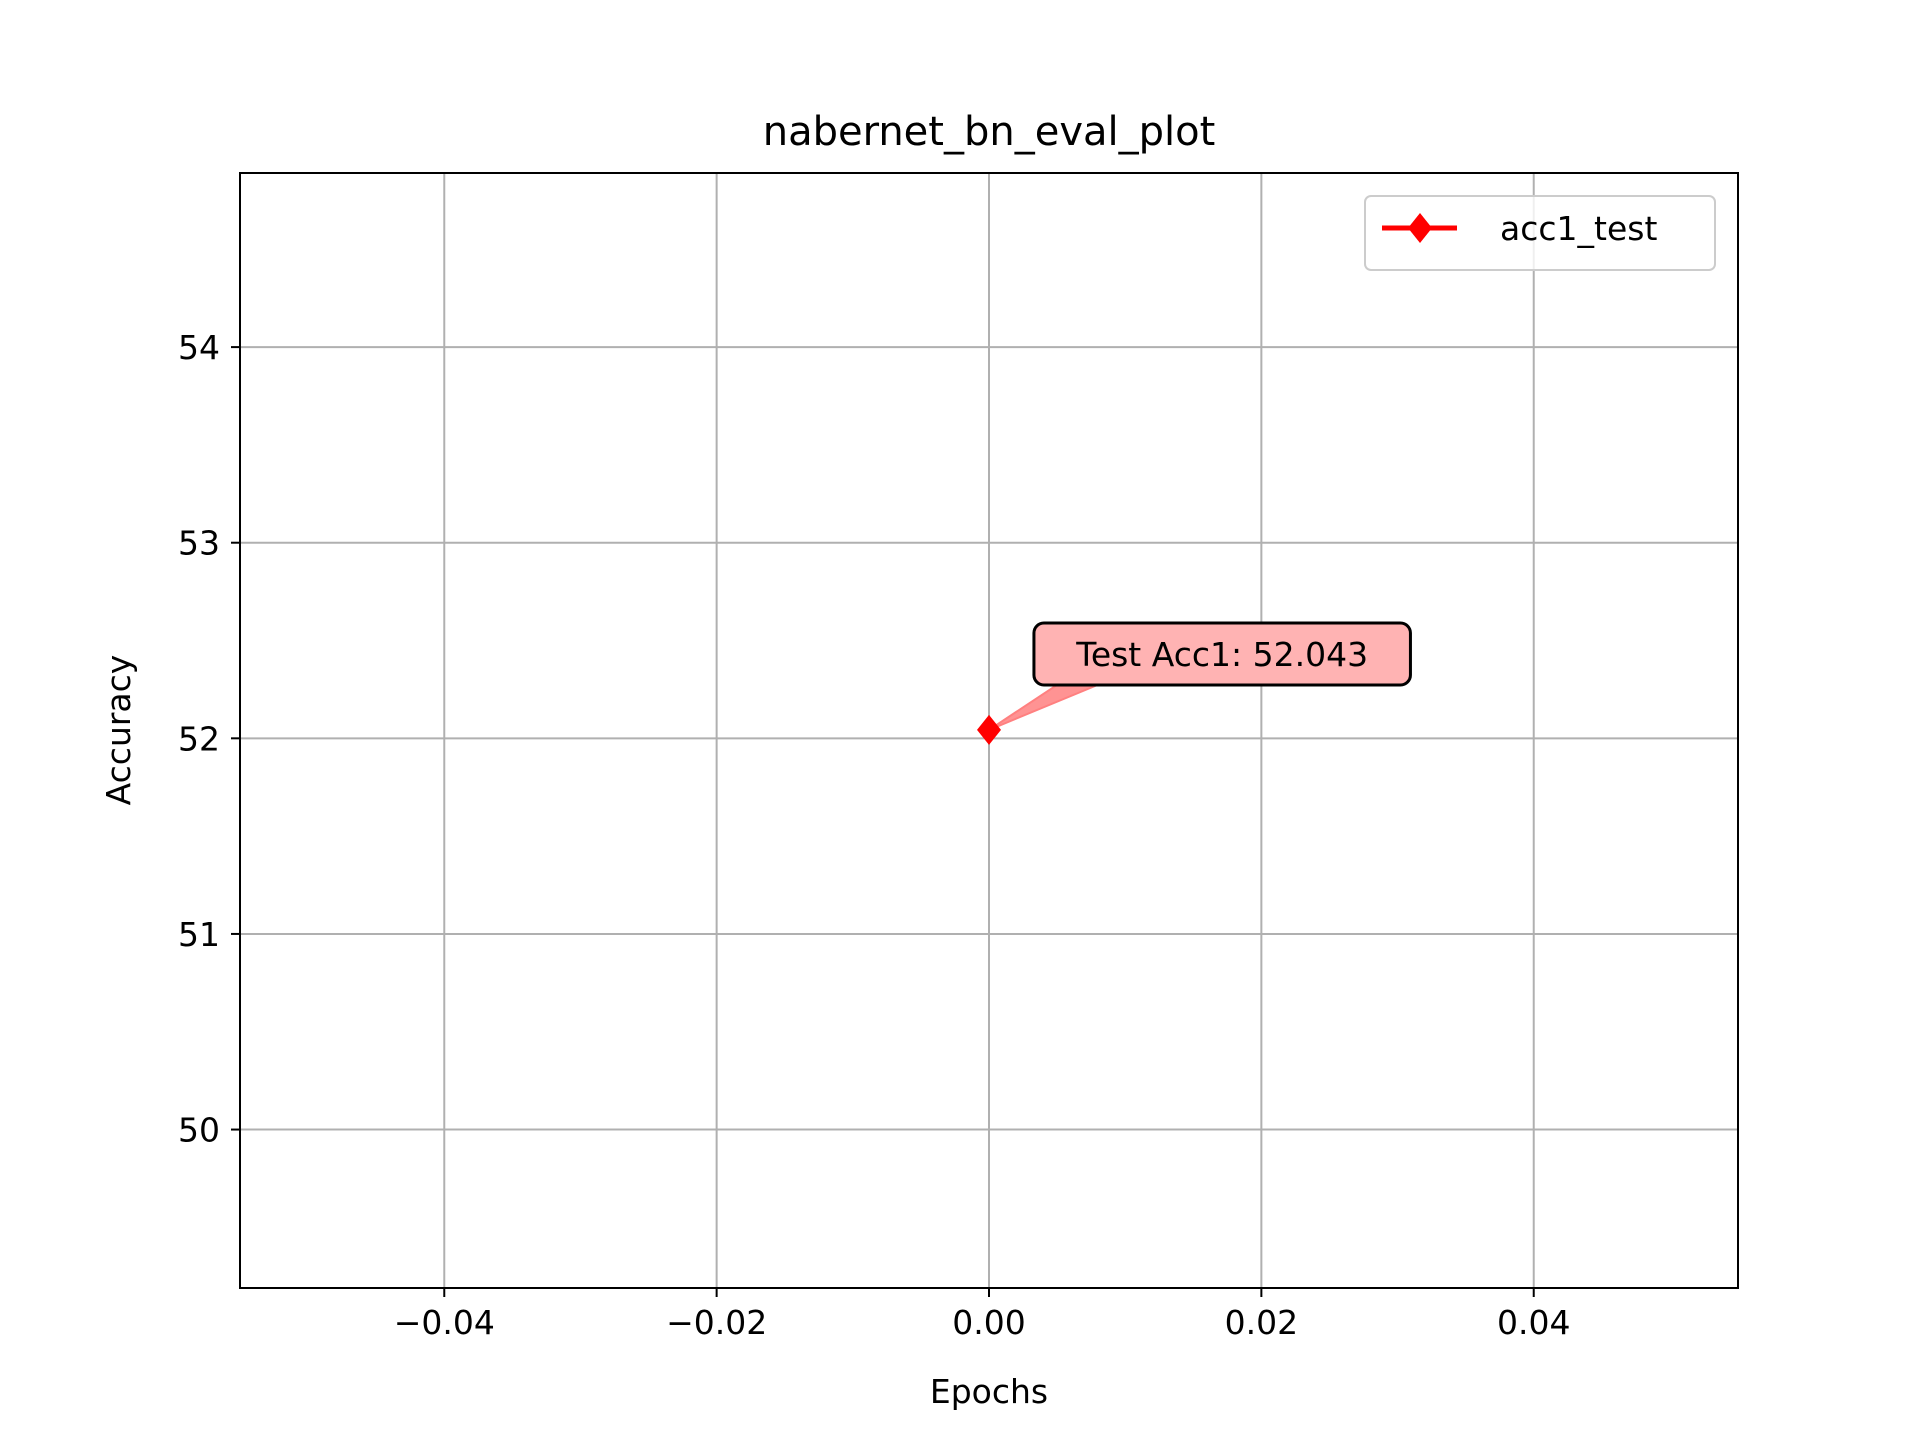 This screenshot has height=1440, width=1920. Describe the element at coordinates (444, 1322) in the screenshot. I see `x-tick-label: −0.04` at that location.